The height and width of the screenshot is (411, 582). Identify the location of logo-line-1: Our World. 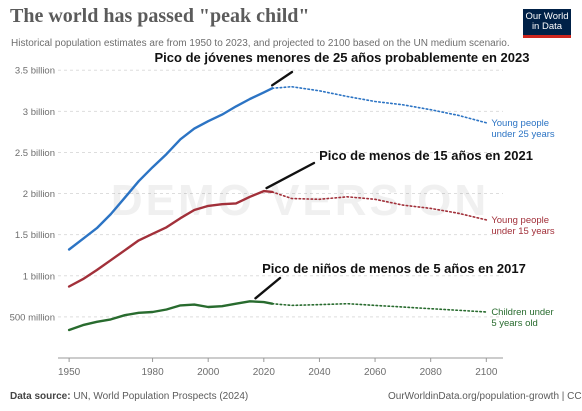
(547, 16).